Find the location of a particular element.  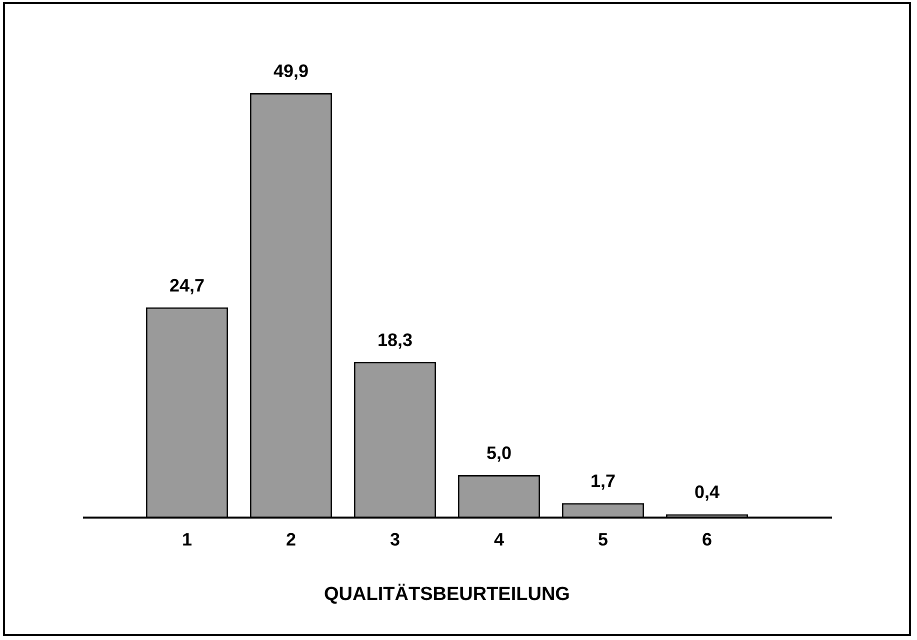

x-tick-label: 5 is located at coordinates (603, 539).